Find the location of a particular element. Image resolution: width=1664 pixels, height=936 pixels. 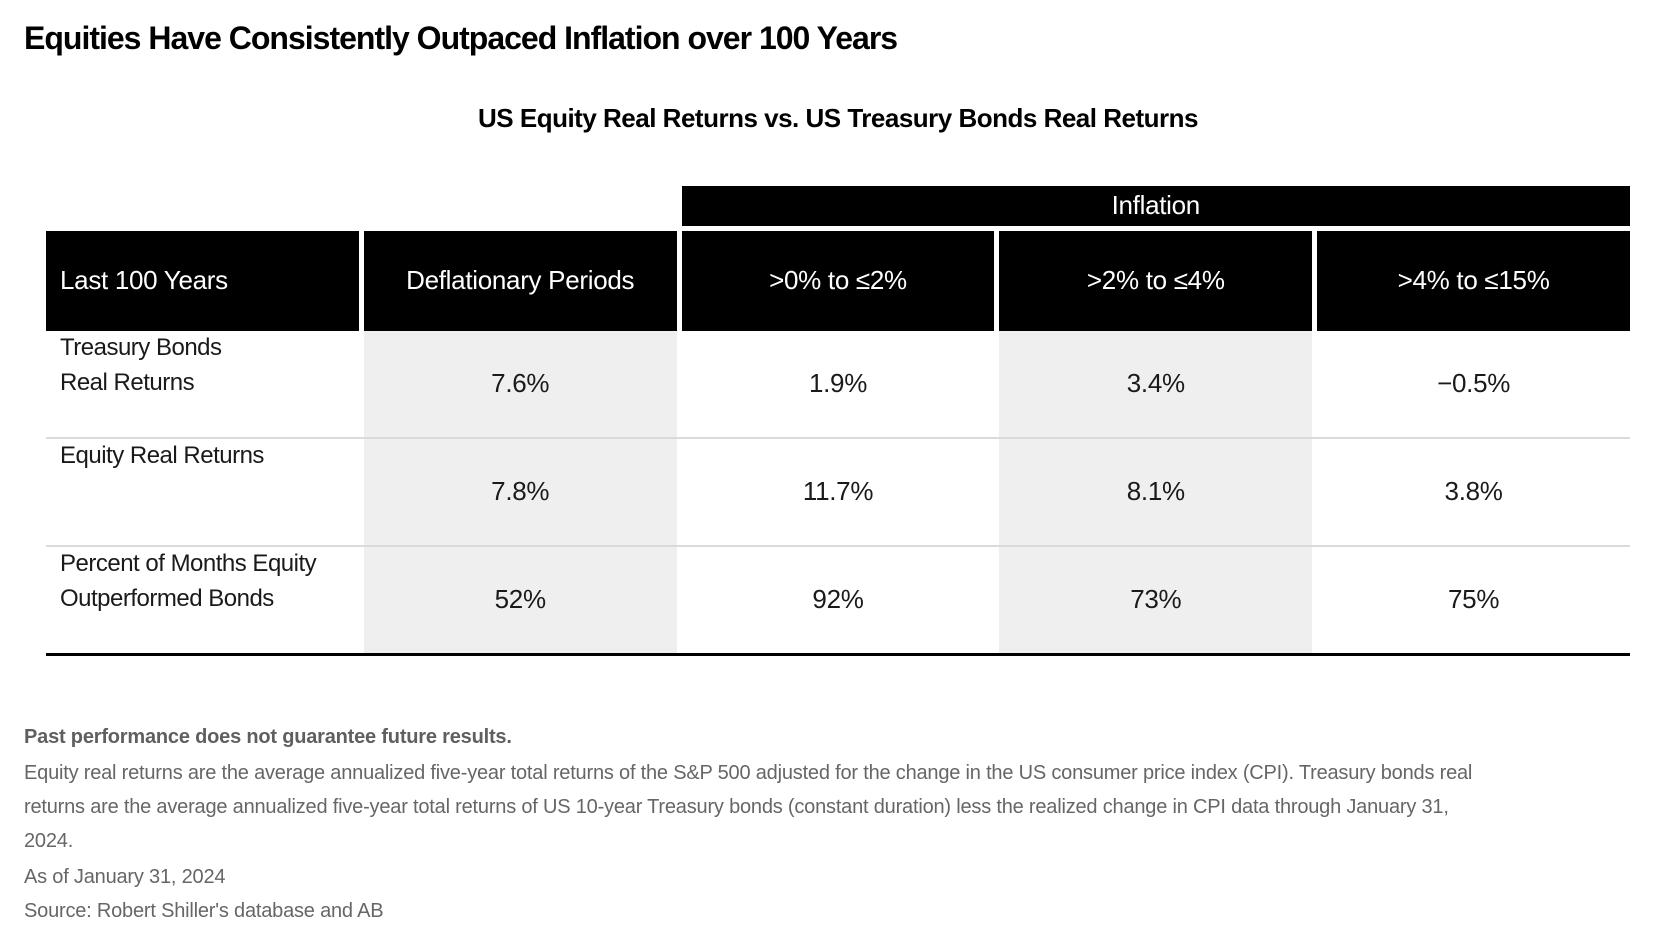

cell-percent-0-2: 92% is located at coordinates (838, 599).